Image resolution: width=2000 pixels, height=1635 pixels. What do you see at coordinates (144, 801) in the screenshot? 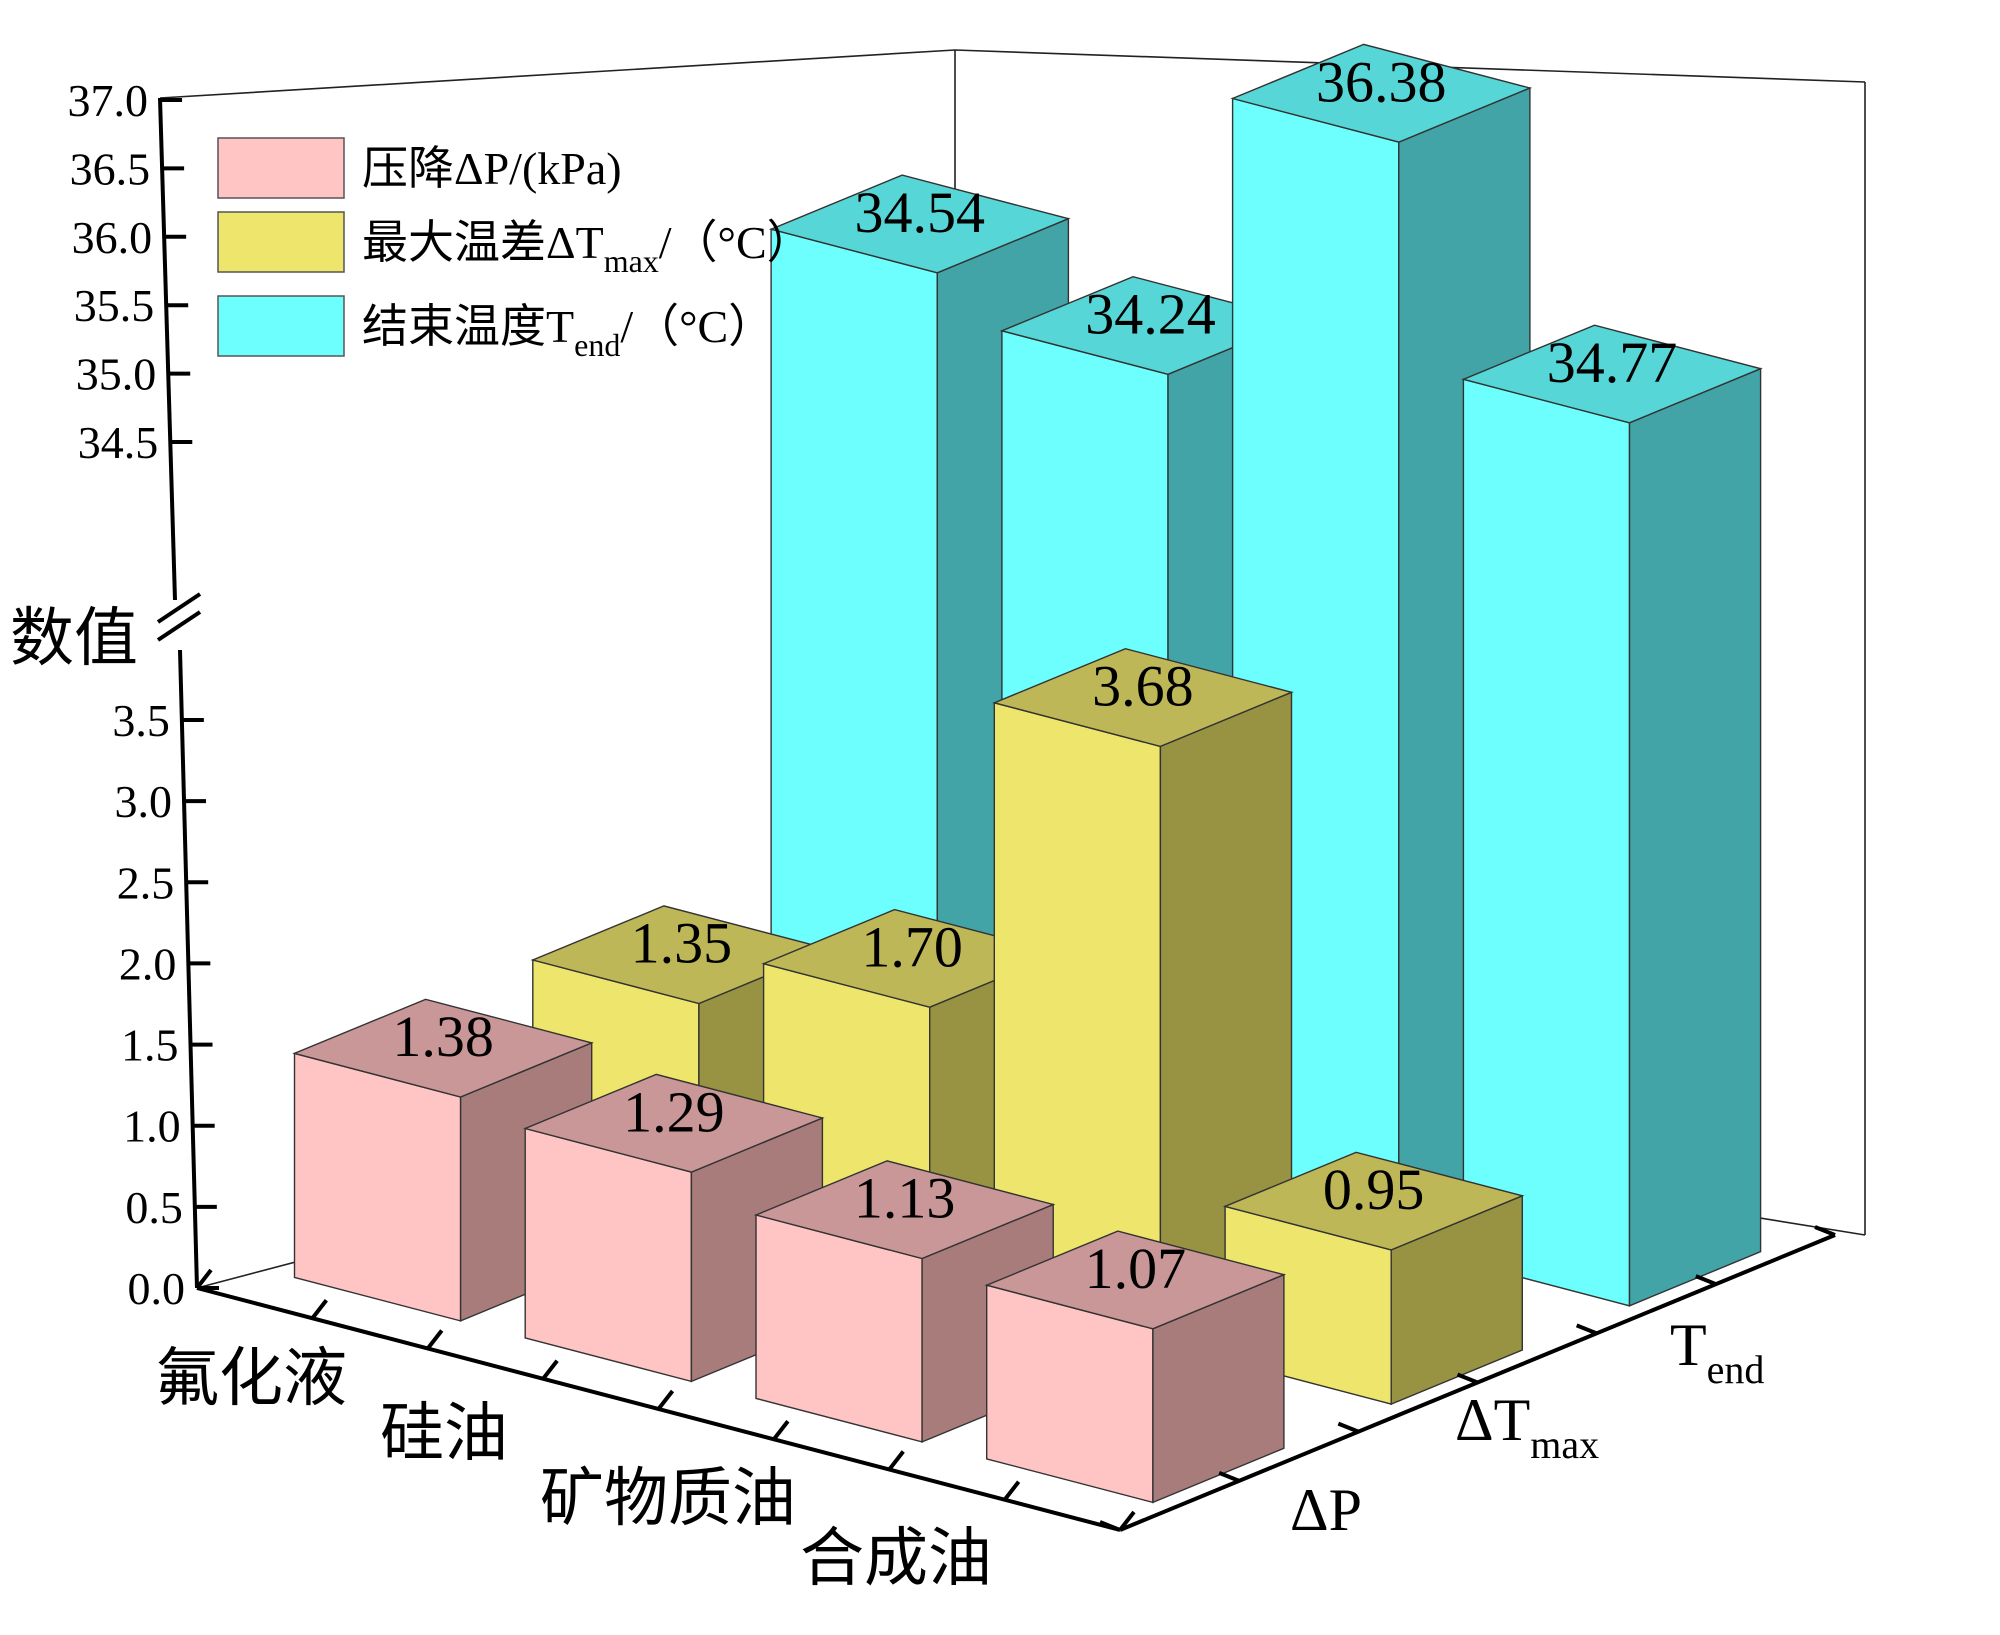
I see `y-tick-label: 3.0` at bounding box center [144, 801].